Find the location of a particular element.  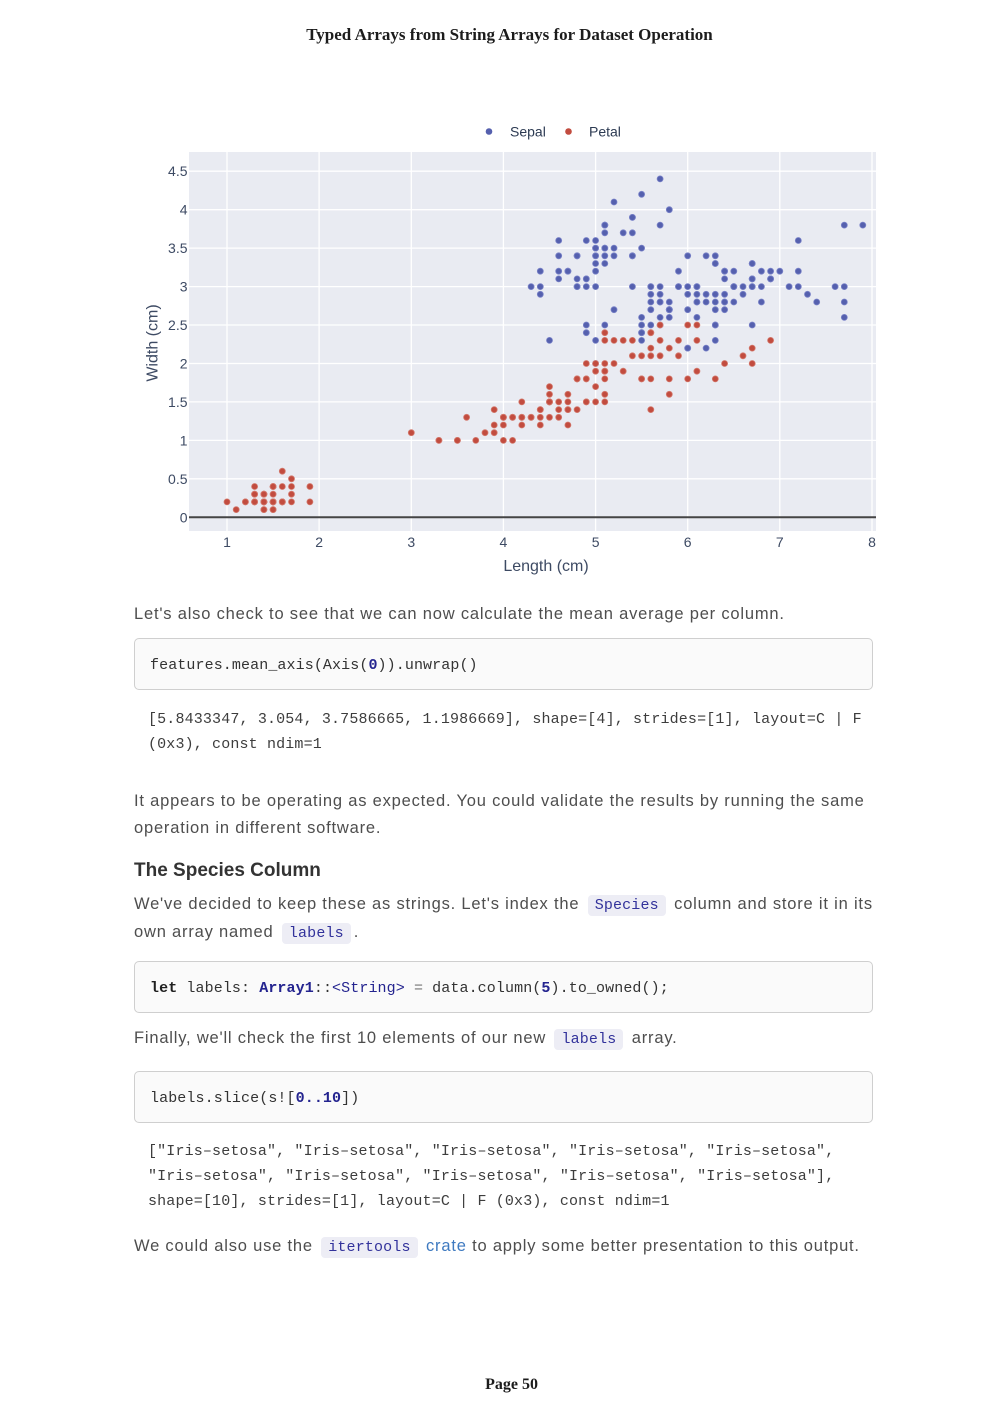

svg-text: 3.5 is located at coordinates (178, 248).